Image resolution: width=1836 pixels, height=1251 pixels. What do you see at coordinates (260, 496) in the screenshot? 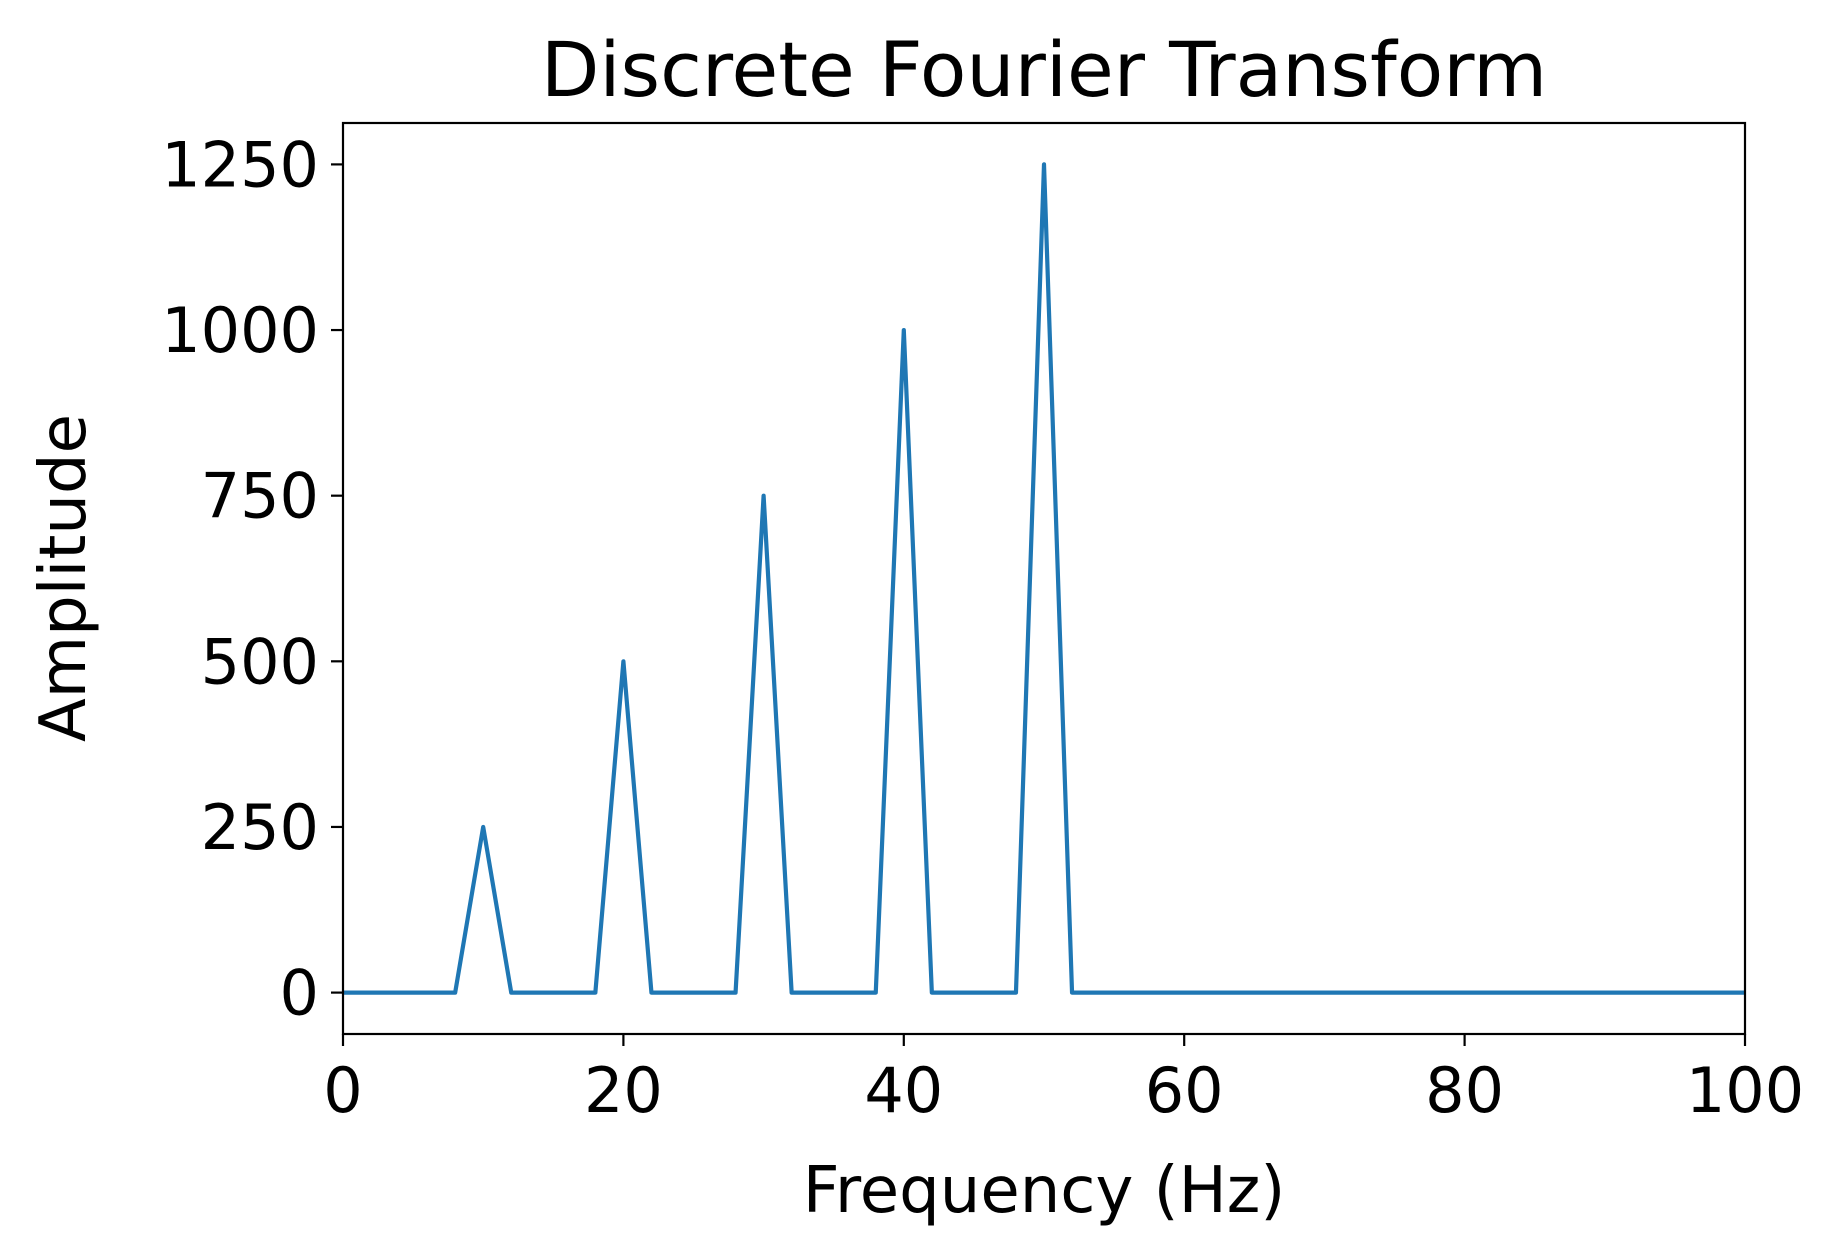
I see `y-tick-label: 750` at bounding box center [260, 496].